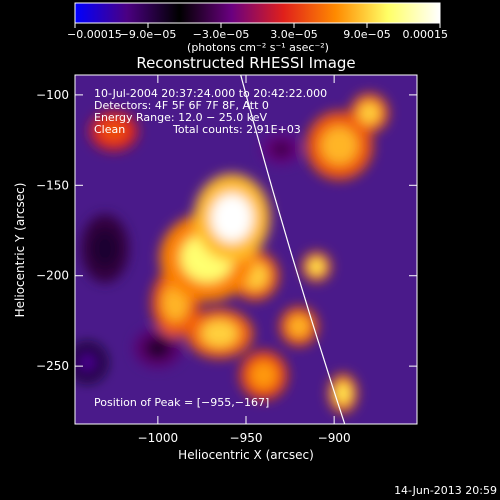  I want to click on x-axis-label: Heliocentric X (arcsec), so click(246, 455).